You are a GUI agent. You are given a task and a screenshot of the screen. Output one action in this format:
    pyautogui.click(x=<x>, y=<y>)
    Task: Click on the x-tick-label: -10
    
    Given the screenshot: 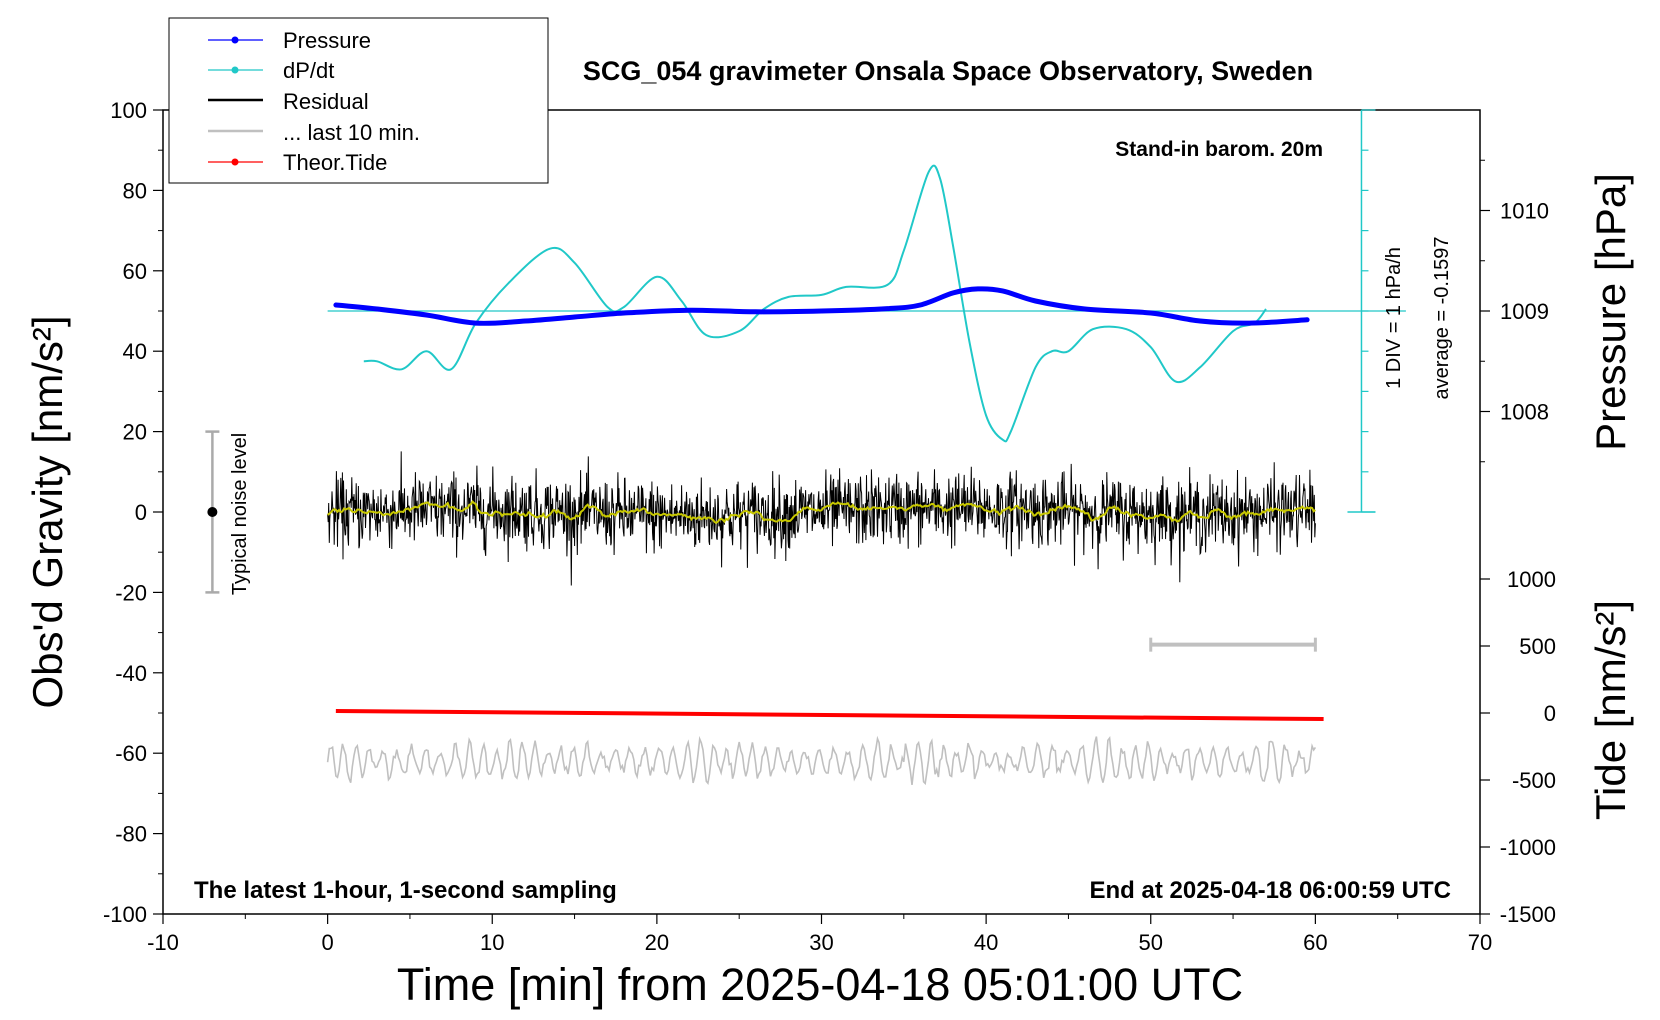 What is the action you would take?
    pyautogui.click(x=163, y=942)
    